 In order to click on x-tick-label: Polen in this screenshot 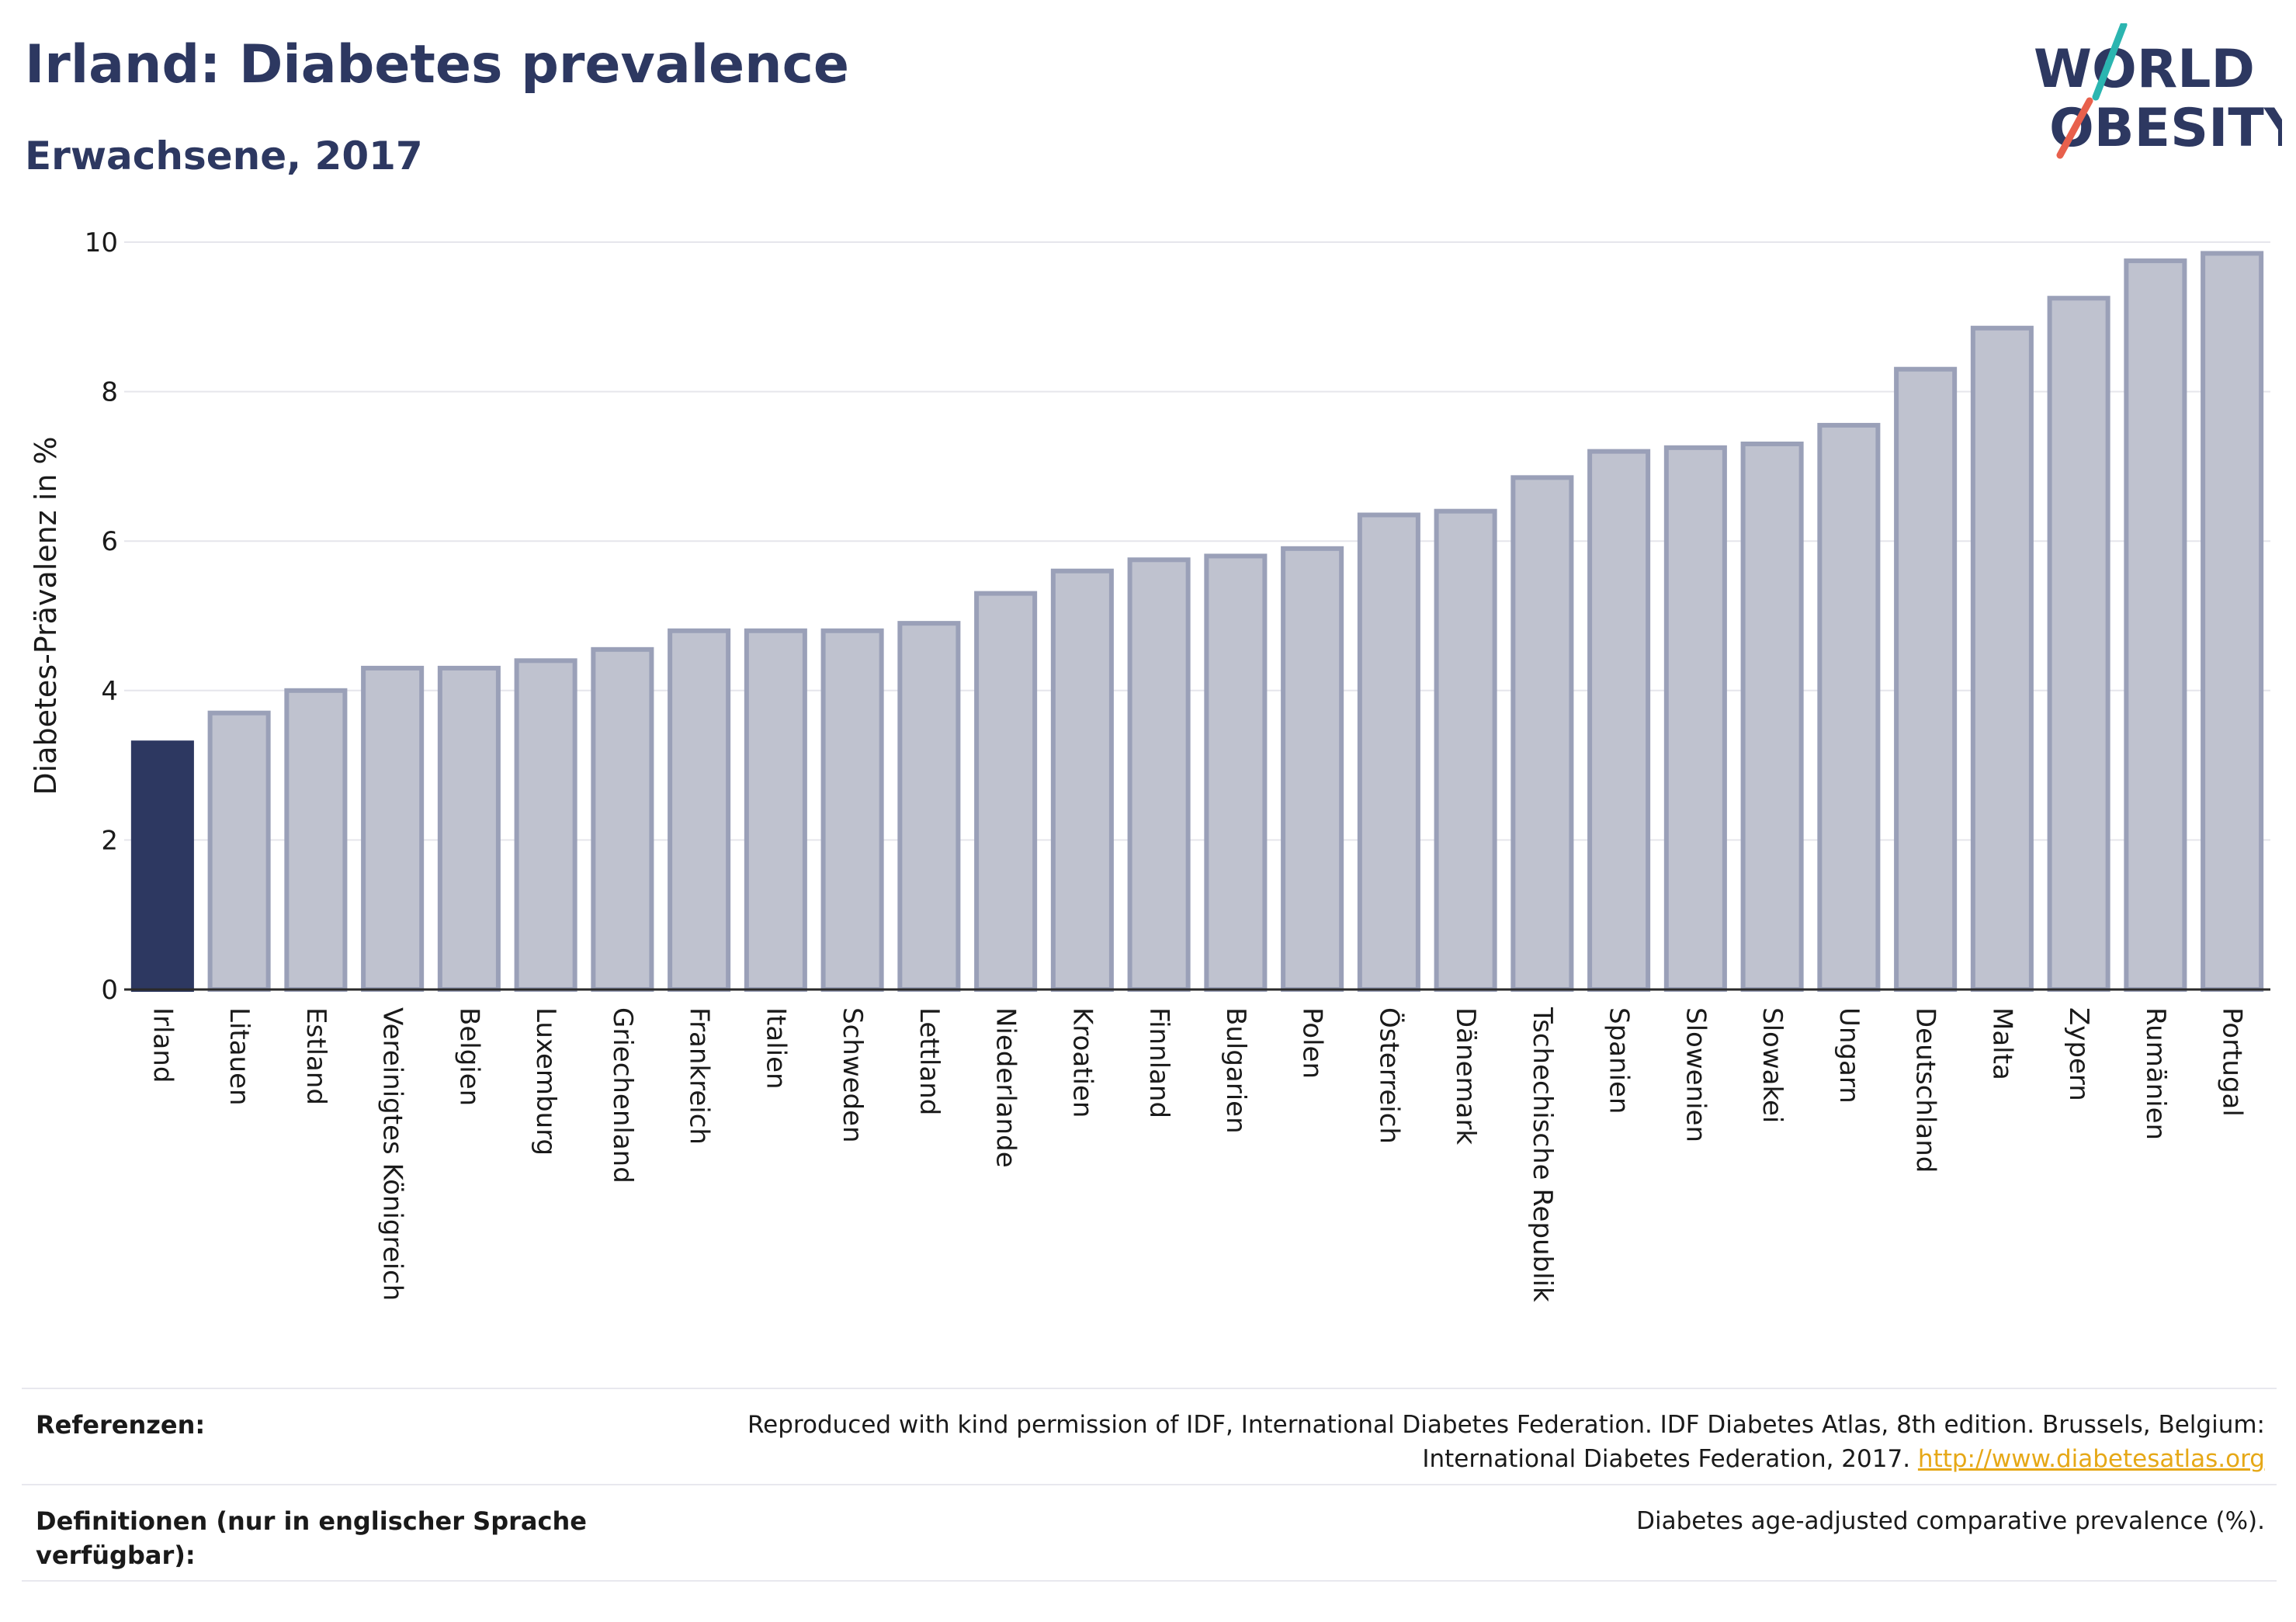, I will do `click(1312, 1043)`.